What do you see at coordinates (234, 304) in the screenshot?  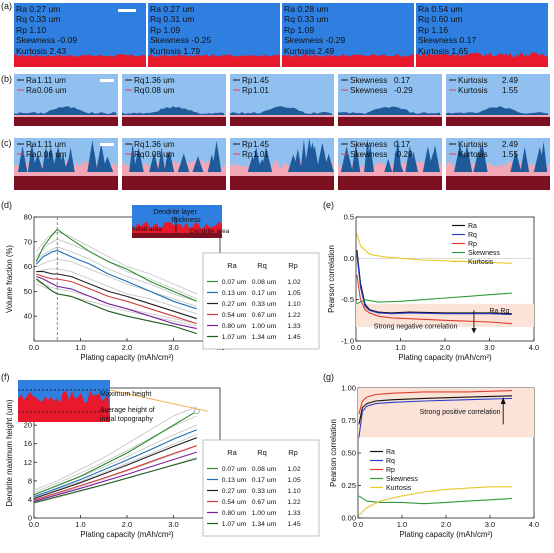 I see `table-cell: 0.27 um` at bounding box center [234, 304].